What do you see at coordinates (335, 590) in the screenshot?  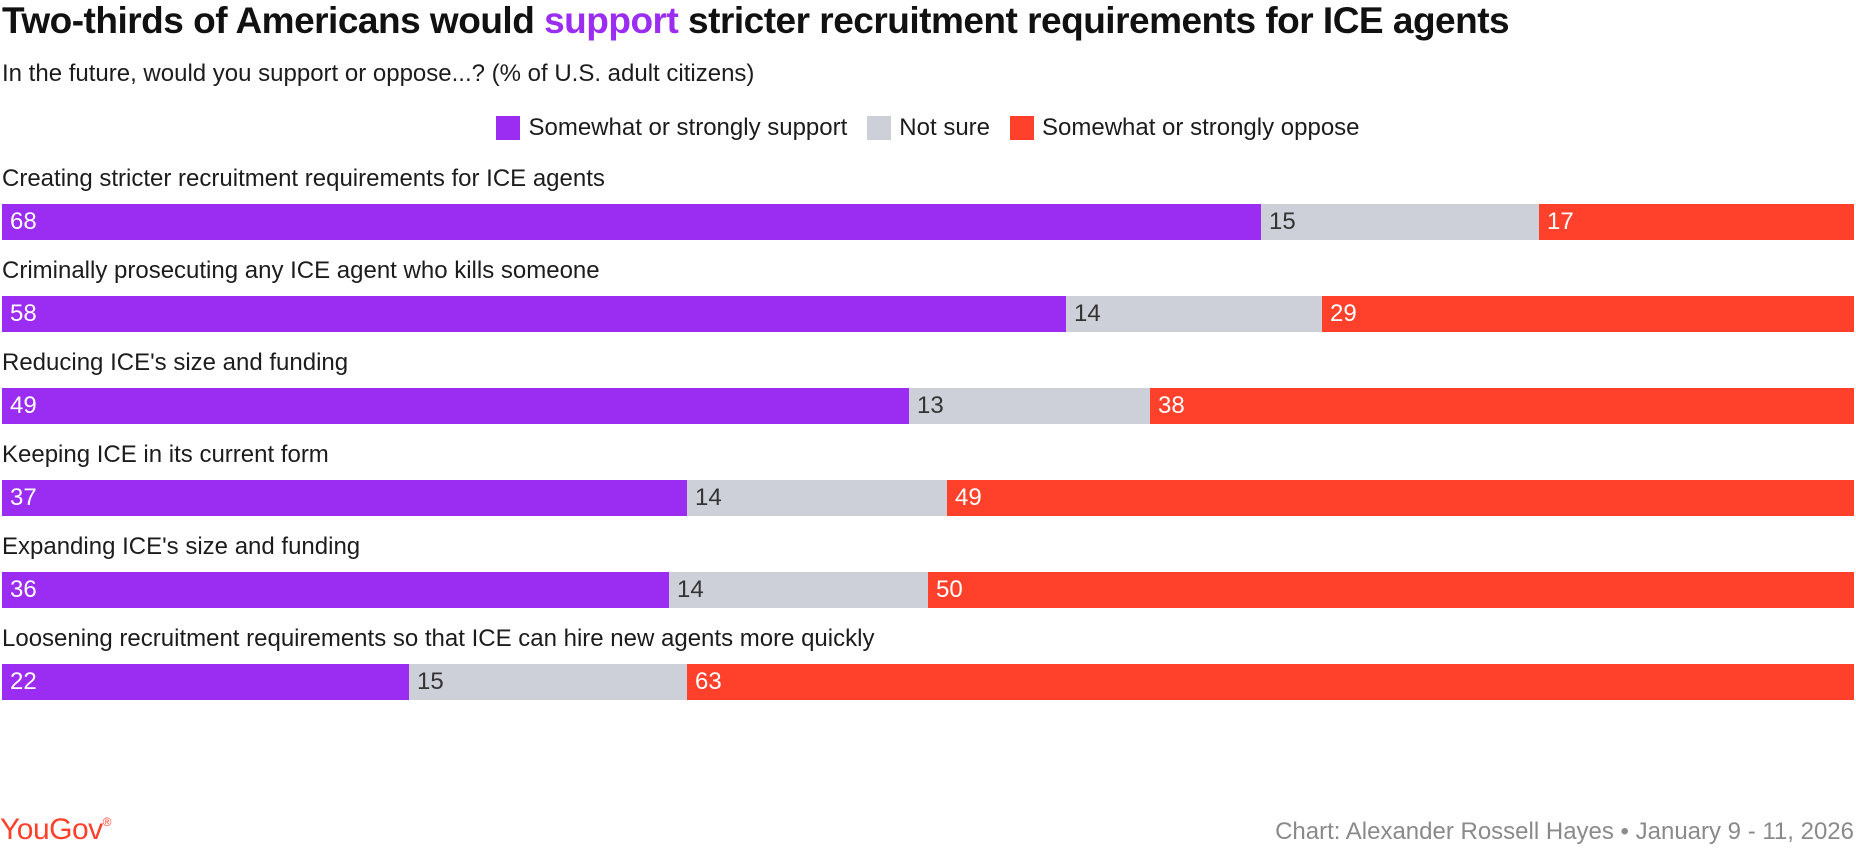 I see `bar-segment-support: 36` at bounding box center [335, 590].